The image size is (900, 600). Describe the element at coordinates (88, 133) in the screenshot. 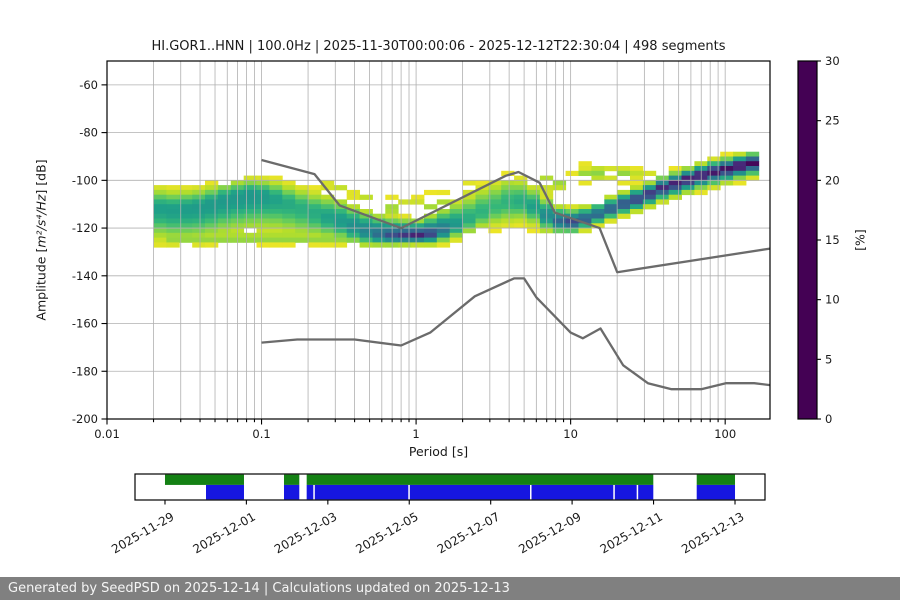

I see `y-tick-label: -80` at that location.